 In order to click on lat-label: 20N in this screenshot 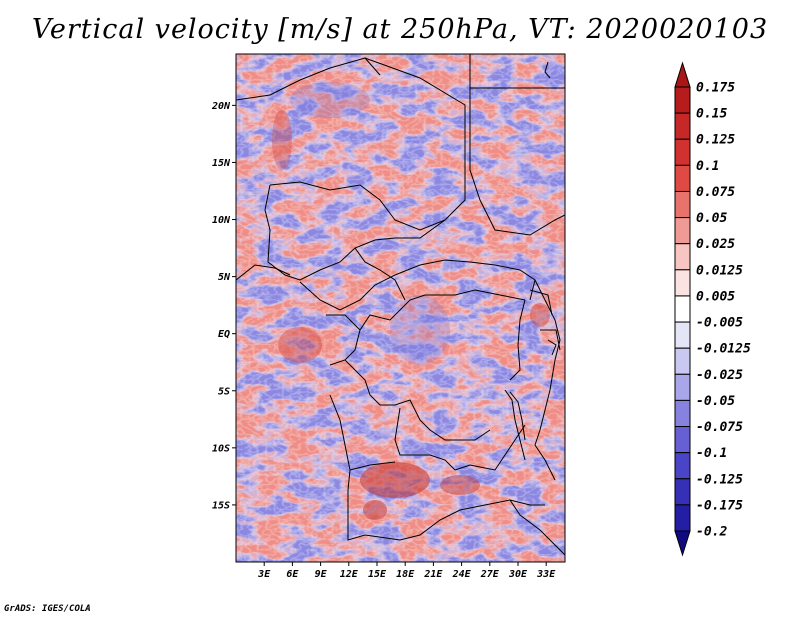, I will do `click(221, 106)`.